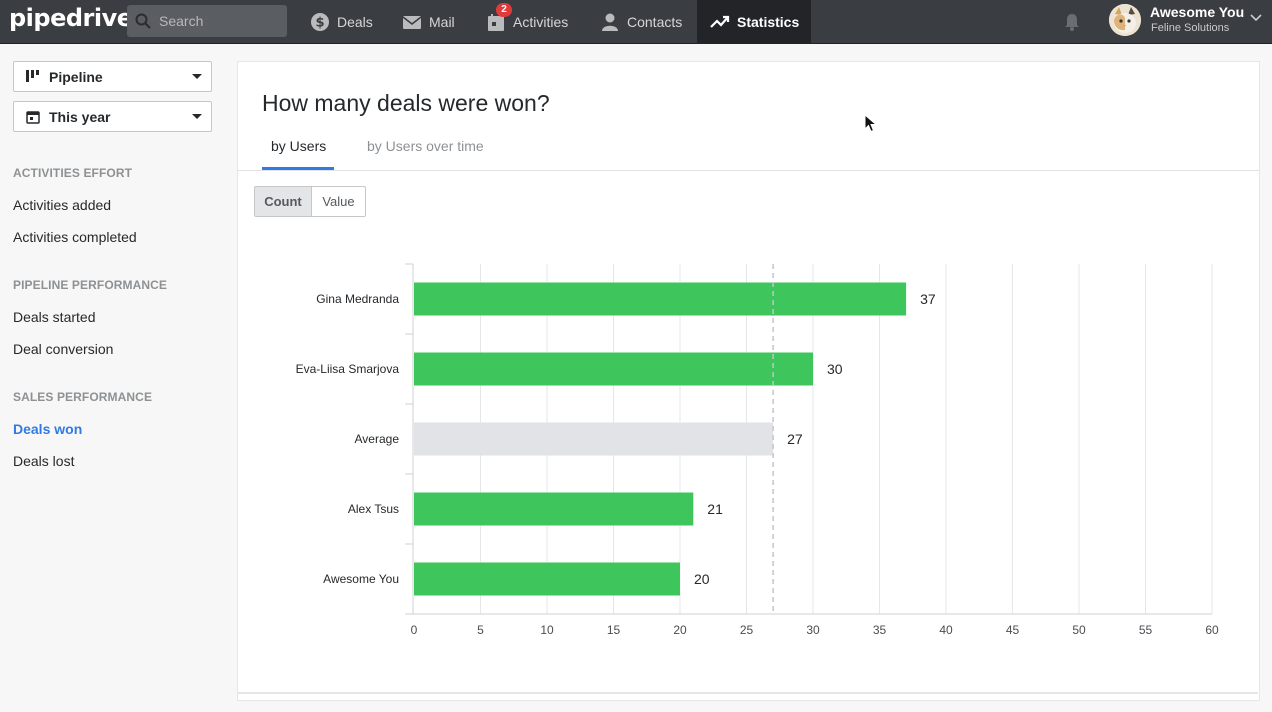 The height and width of the screenshot is (712, 1272). Describe the element at coordinates (880, 630) in the screenshot. I see `x-tick-label: 35` at that location.